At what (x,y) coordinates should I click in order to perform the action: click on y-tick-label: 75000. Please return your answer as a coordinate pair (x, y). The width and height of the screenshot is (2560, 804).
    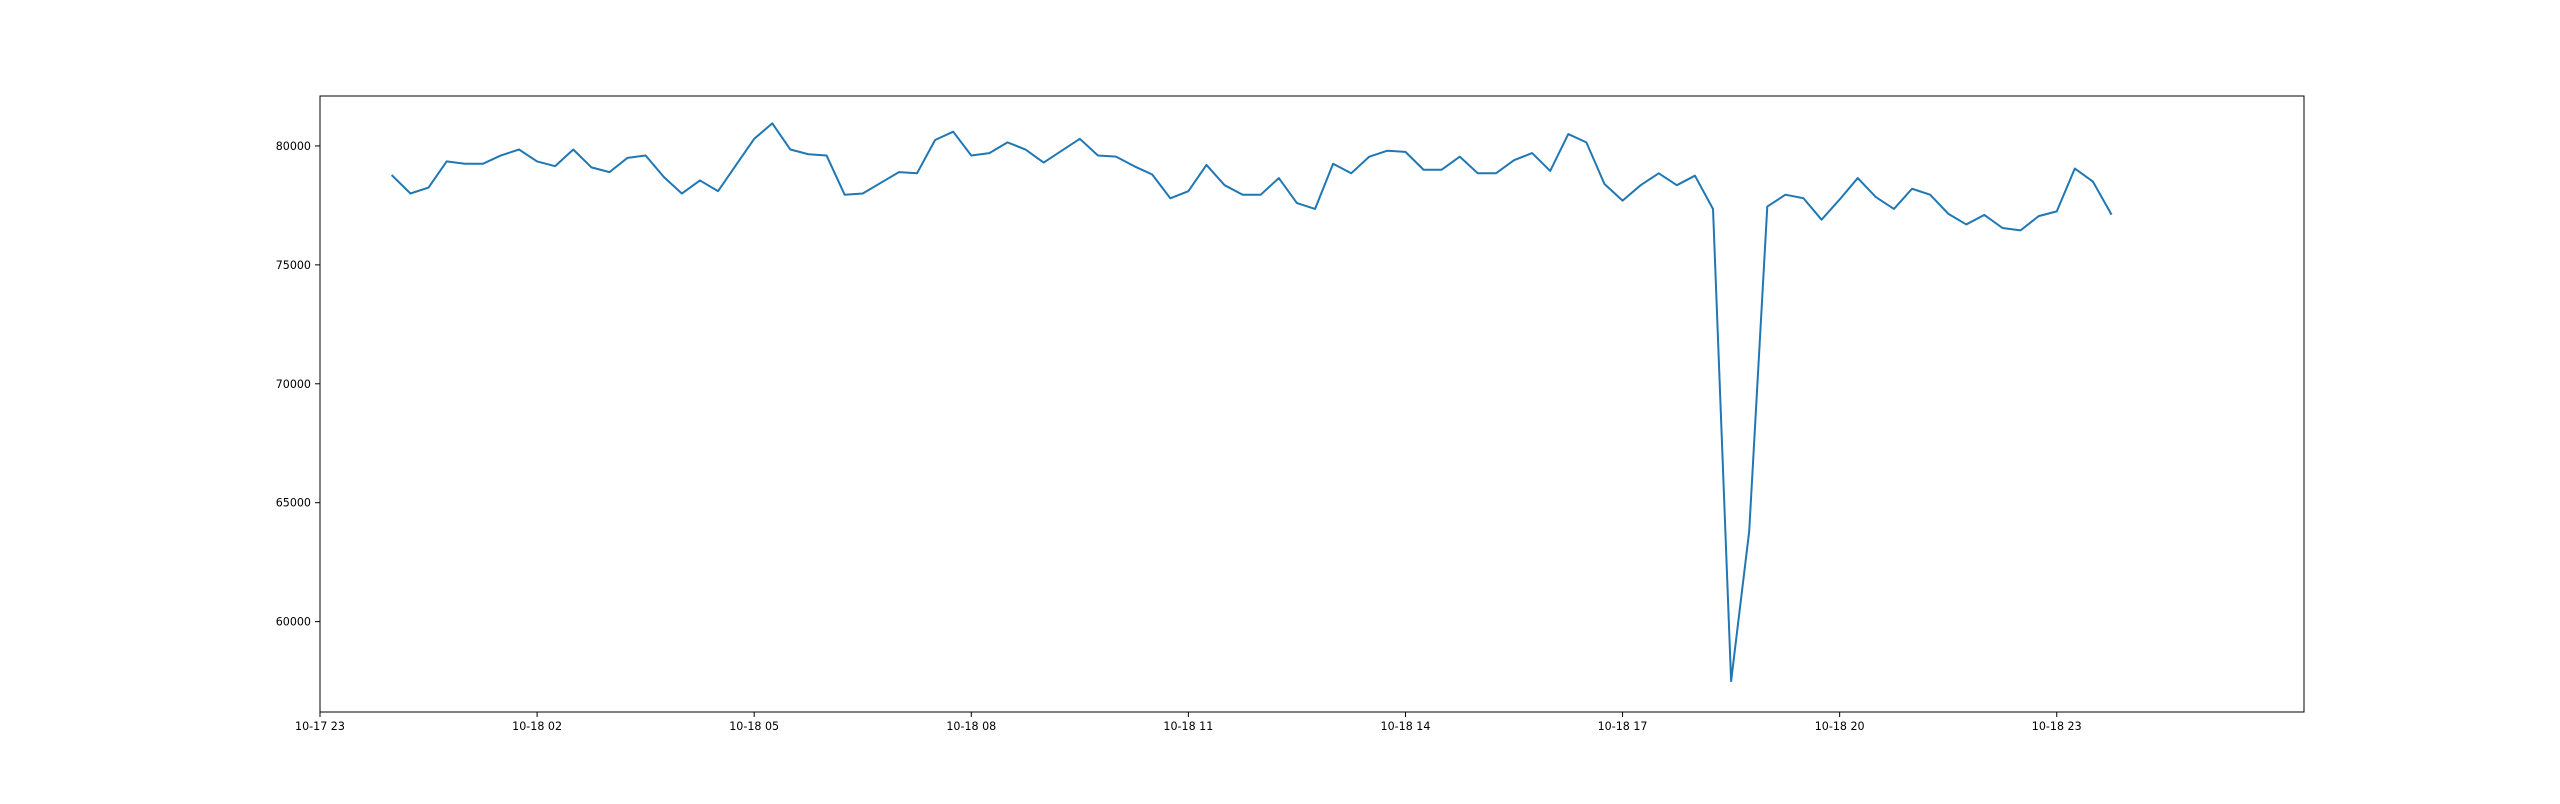
    Looking at the image, I should click on (293, 265).